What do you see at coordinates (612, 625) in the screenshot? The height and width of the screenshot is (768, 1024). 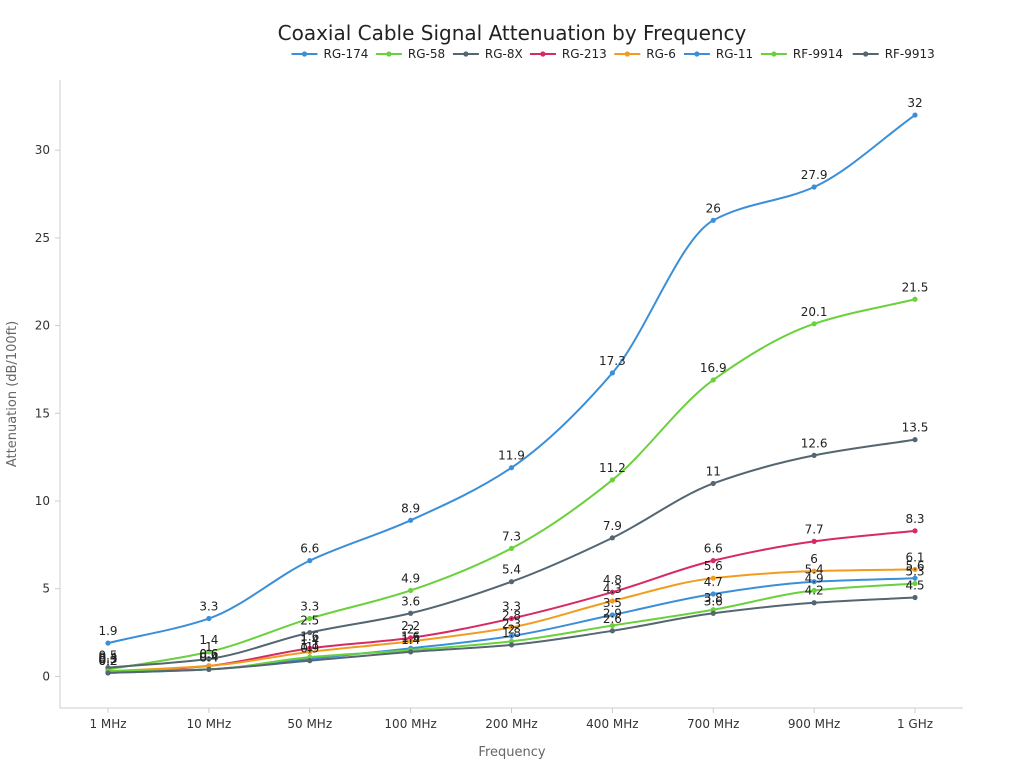 I see `point-rf-9914-400-mhz` at bounding box center [612, 625].